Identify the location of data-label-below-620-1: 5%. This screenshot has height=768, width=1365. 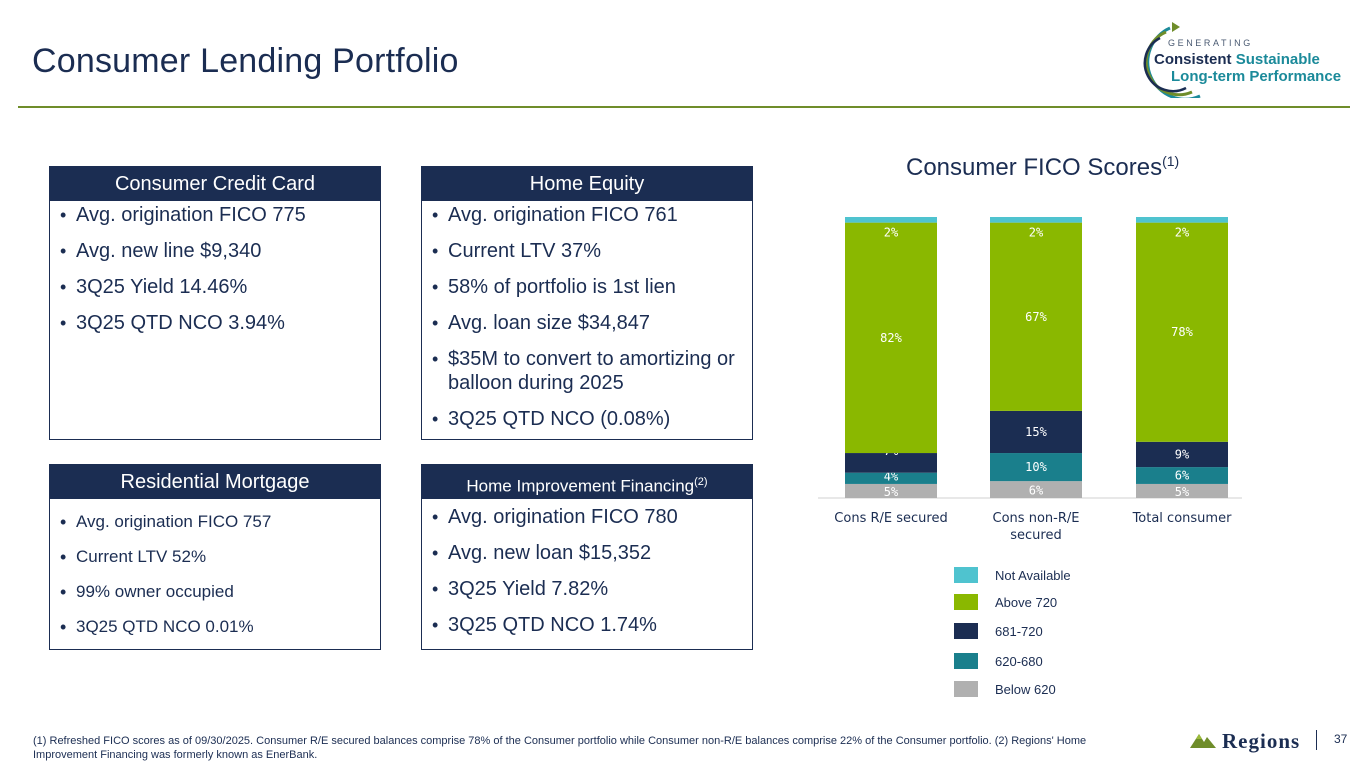
(891, 492).